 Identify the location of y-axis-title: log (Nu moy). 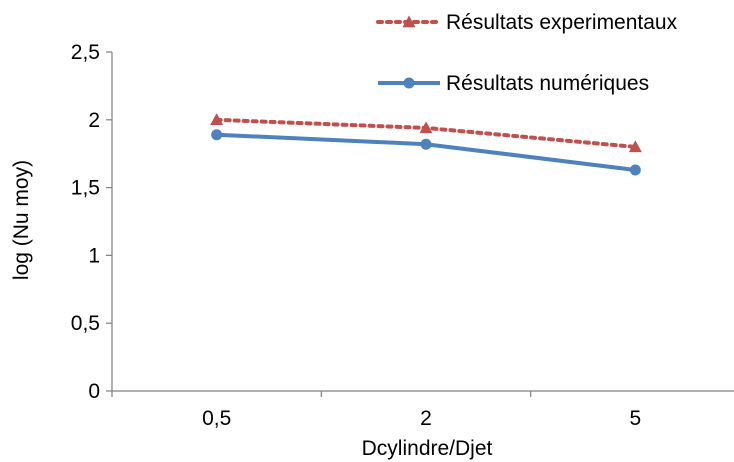
(21, 220).